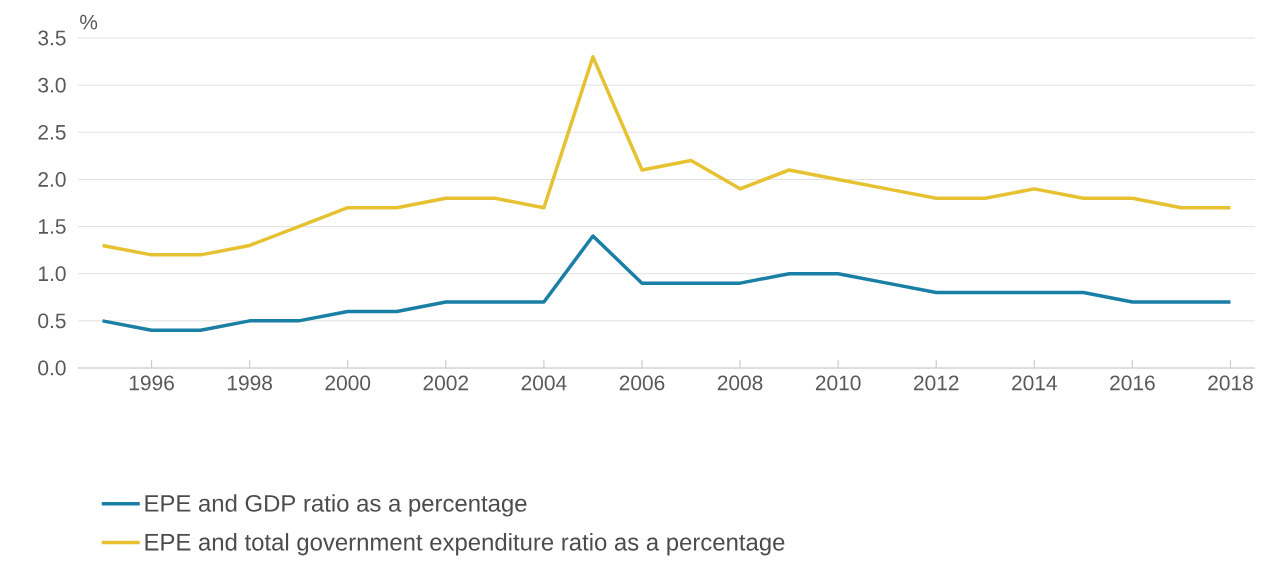 This screenshot has height=579, width=1267. What do you see at coordinates (642, 383) in the screenshot?
I see `x-tick-label: 2006` at bounding box center [642, 383].